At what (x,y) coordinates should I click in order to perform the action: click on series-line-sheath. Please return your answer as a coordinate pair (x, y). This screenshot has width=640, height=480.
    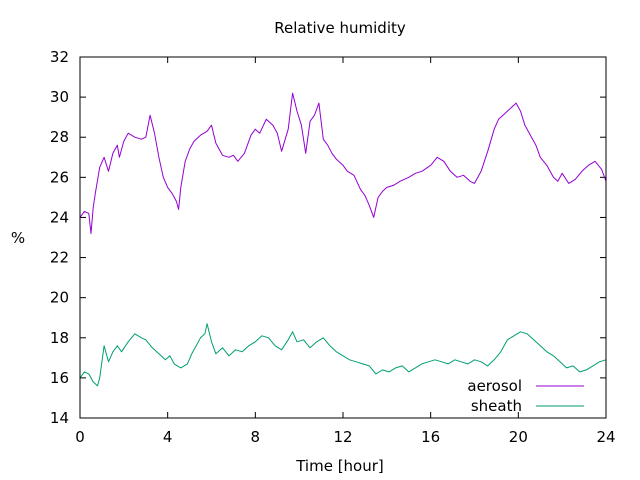
    Looking at the image, I should click on (343, 355).